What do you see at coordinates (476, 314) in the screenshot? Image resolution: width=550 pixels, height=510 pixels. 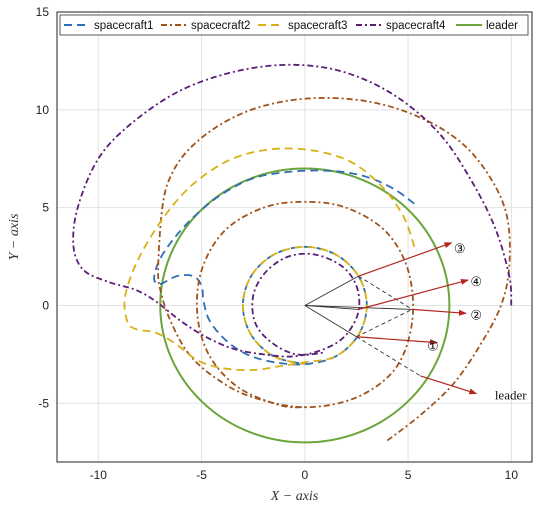 I see `annotation-label: ②` at bounding box center [476, 314].